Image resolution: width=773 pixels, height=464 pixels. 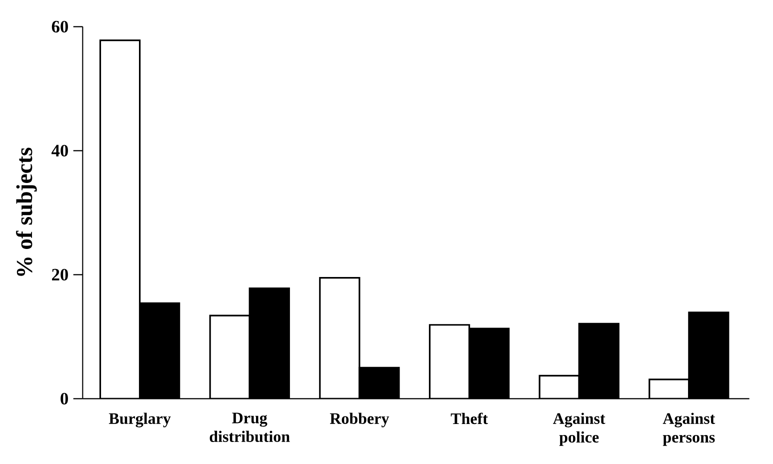 What do you see at coordinates (579, 429) in the screenshot?
I see `x-tick-label: Against police` at bounding box center [579, 429].